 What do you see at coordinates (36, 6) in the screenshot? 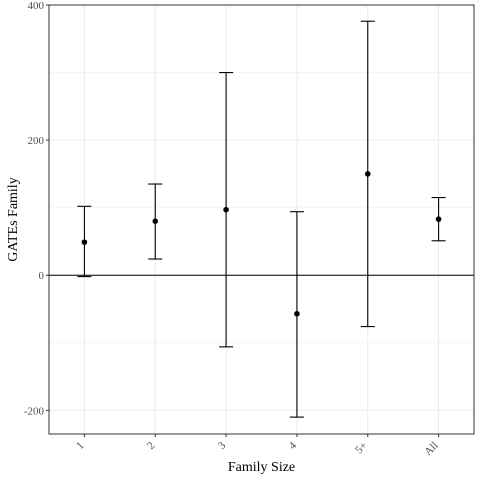
I see `y-tick-label: 400` at bounding box center [36, 6].